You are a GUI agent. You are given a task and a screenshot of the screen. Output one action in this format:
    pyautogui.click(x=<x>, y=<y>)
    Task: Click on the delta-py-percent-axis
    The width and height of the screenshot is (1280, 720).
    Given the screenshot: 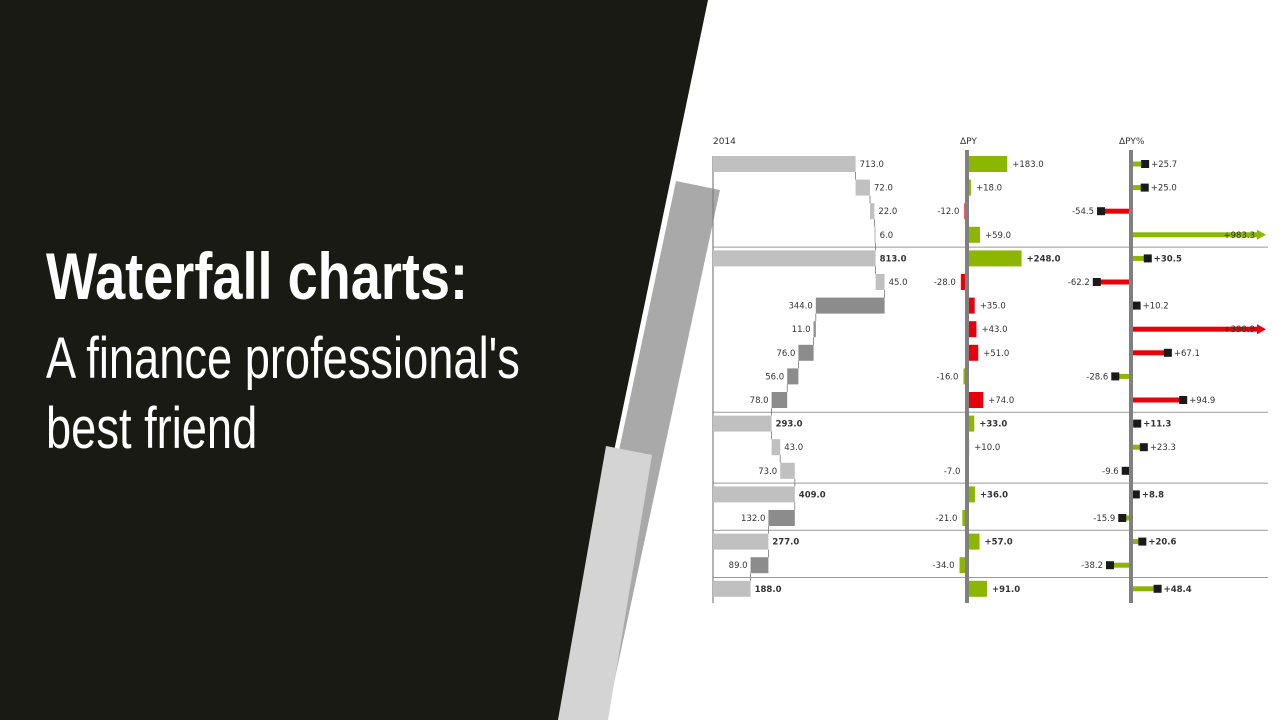 What is the action you would take?
    pyautogui.click(x=1131, y=376)
    